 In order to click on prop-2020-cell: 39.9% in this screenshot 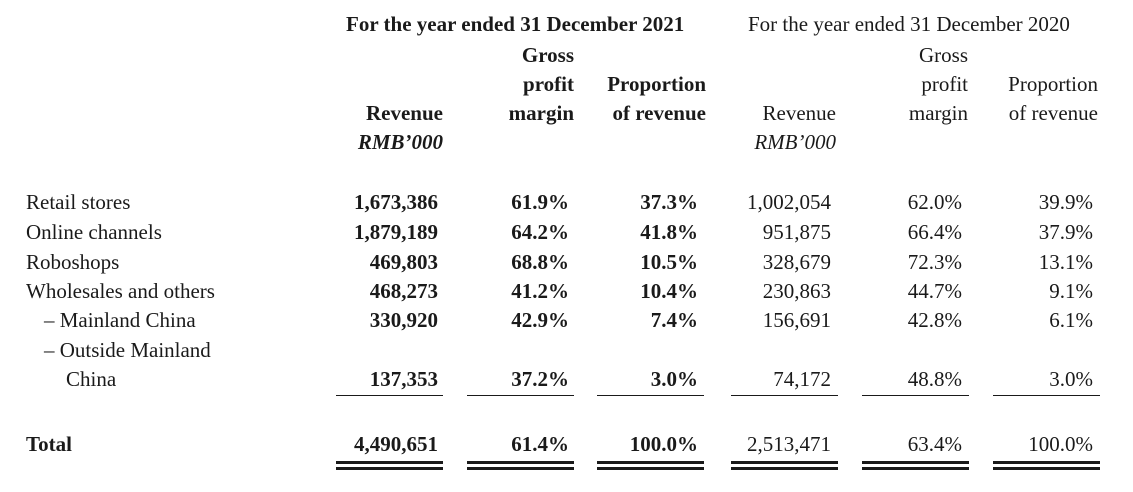, I will do `click(1065, 202)`.